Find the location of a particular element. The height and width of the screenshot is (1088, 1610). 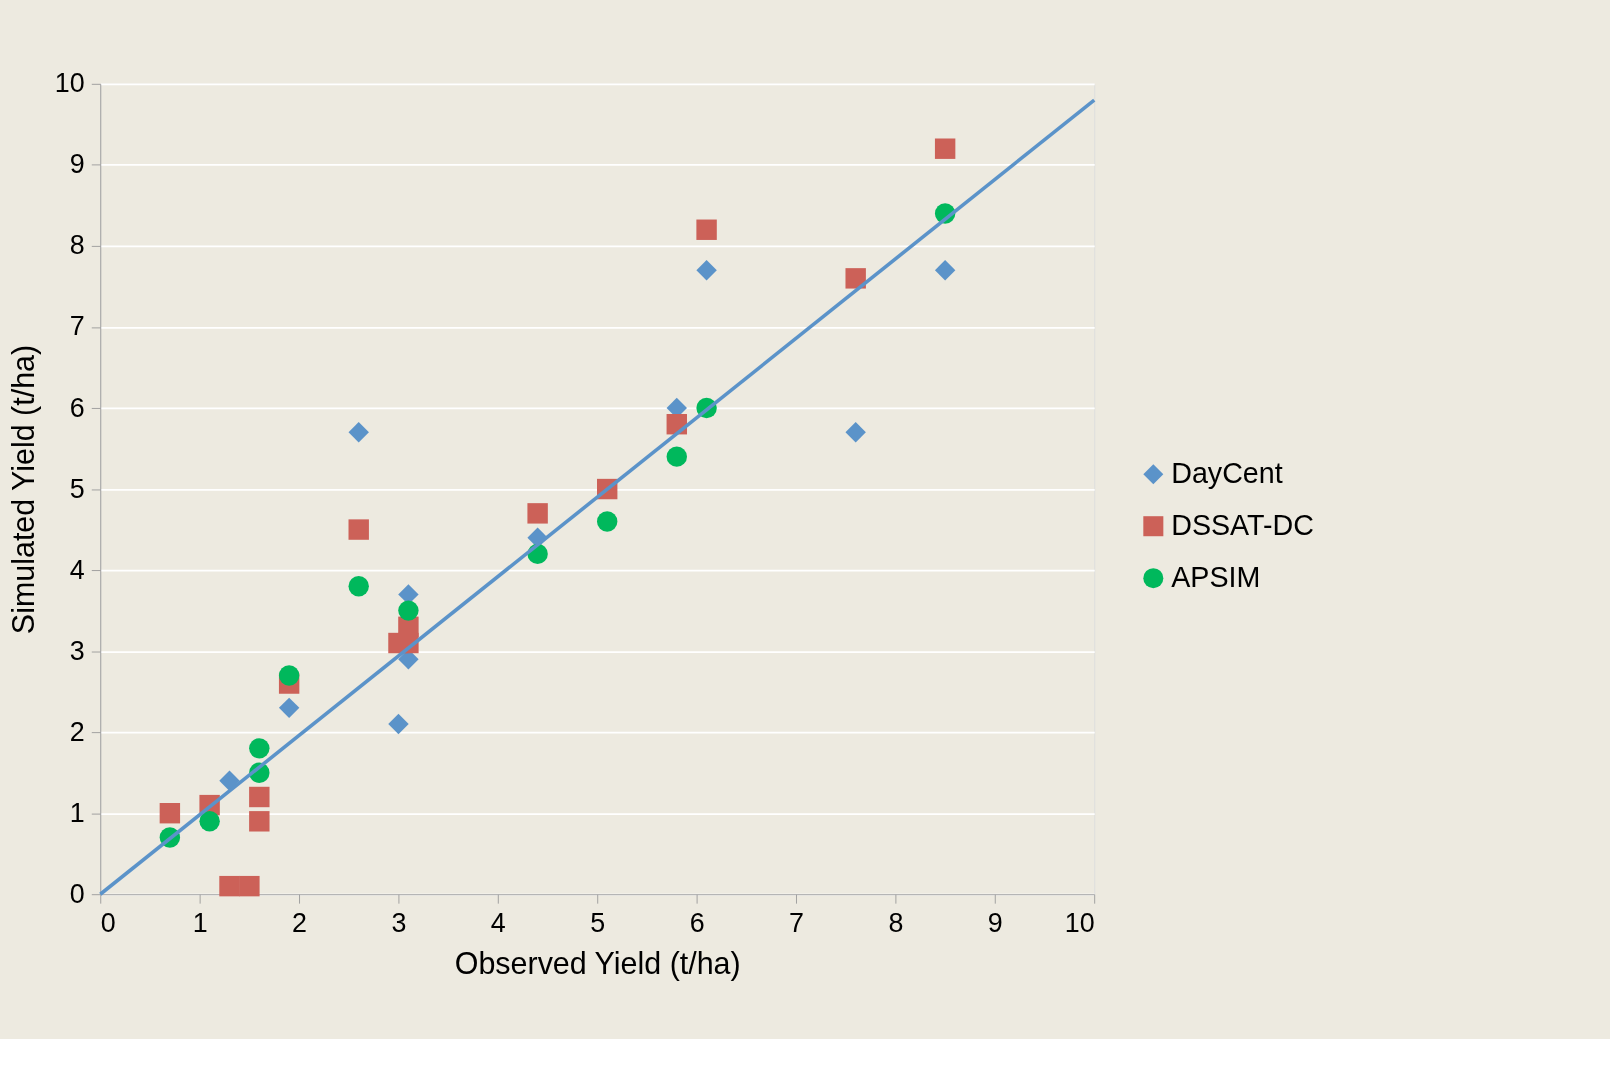

y-tick-label: 4 is located at coordinates (77, 569).